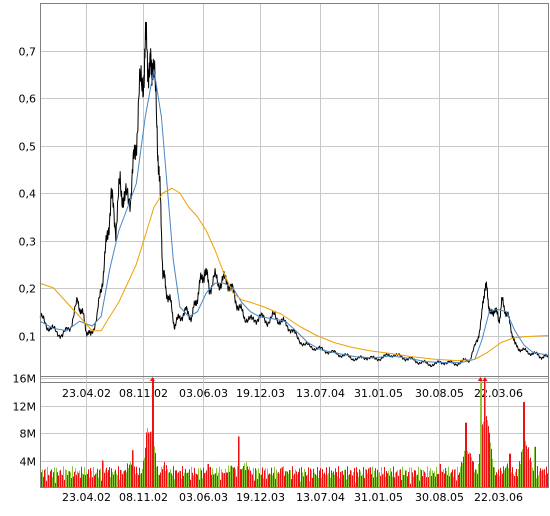 The width and height of the screenshot is (550, 516). I want to click on price-y-tick-label: 0,6, so click(28, 99).